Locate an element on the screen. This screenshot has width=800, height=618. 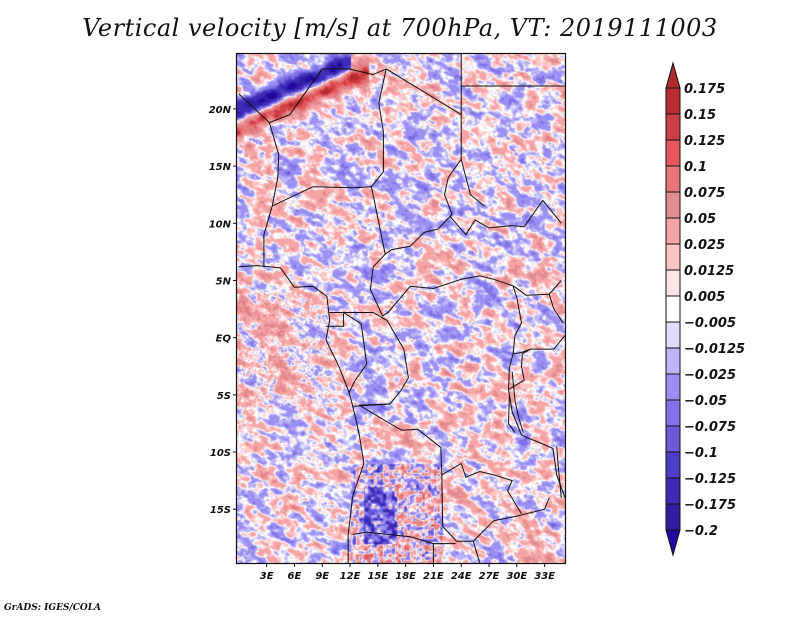
x-axis-ticks: 3E 6E 9E 12E 15E 18E 21E 24E 27E 30E 33E is located at coordinates (407, 572).